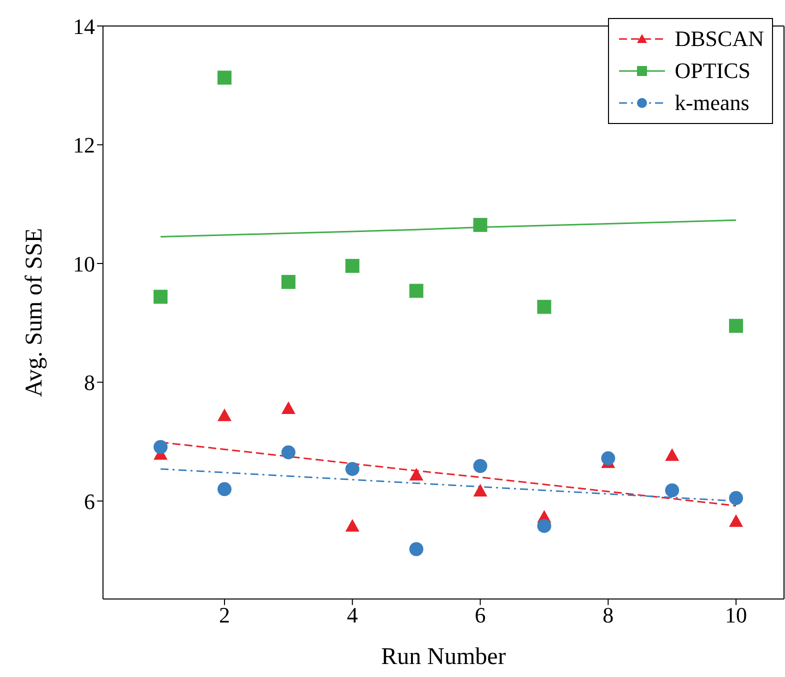 The image size is (785, 677). What do you see at coordinates (480, 615) in the screenshot?
I see `x-tick-label: 6` at bounding box center [480, 615].